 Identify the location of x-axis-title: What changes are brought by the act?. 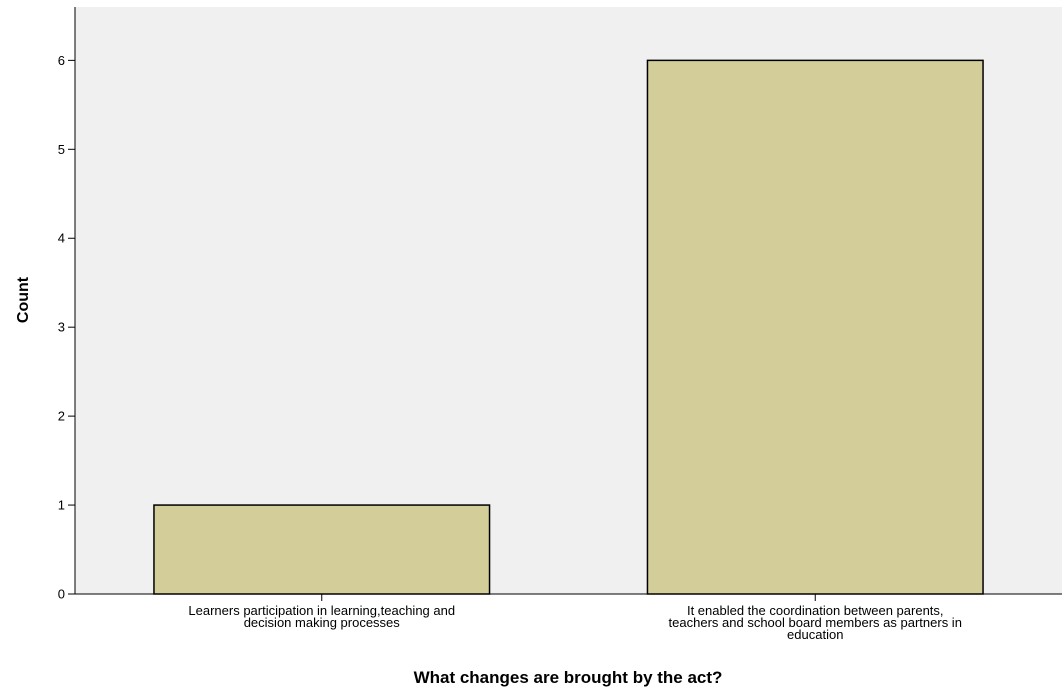
(568, 677).